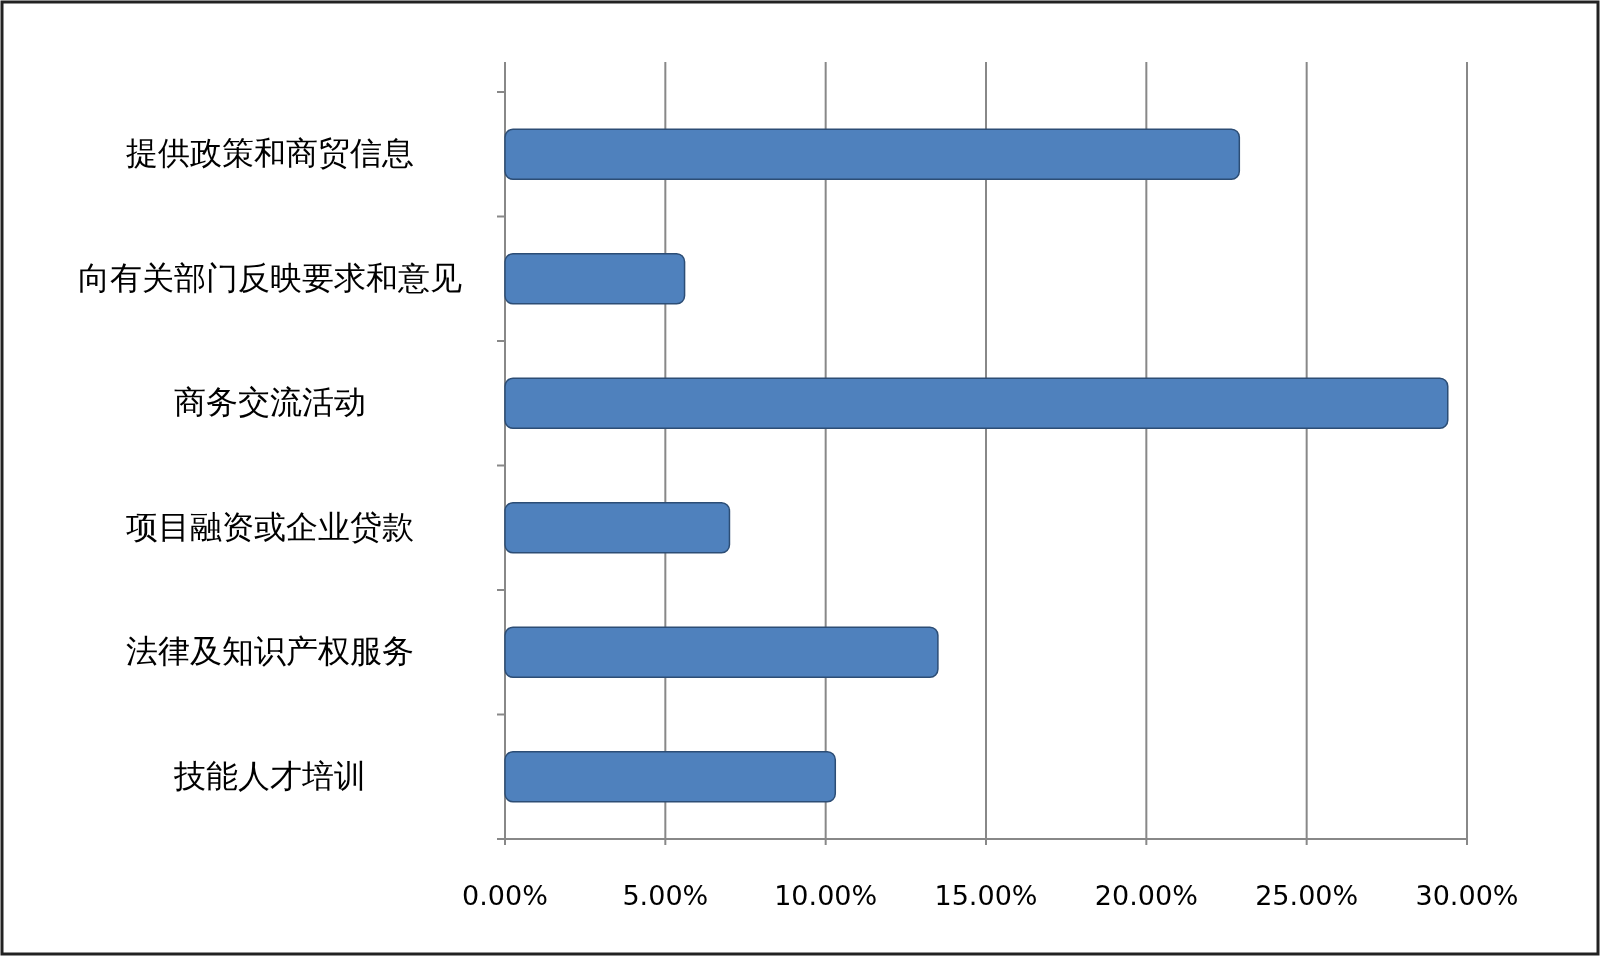  Describe the element at coordinates (269, 775) in the screenshot. I see `y-tick-label: 技能人才培训` at that location.